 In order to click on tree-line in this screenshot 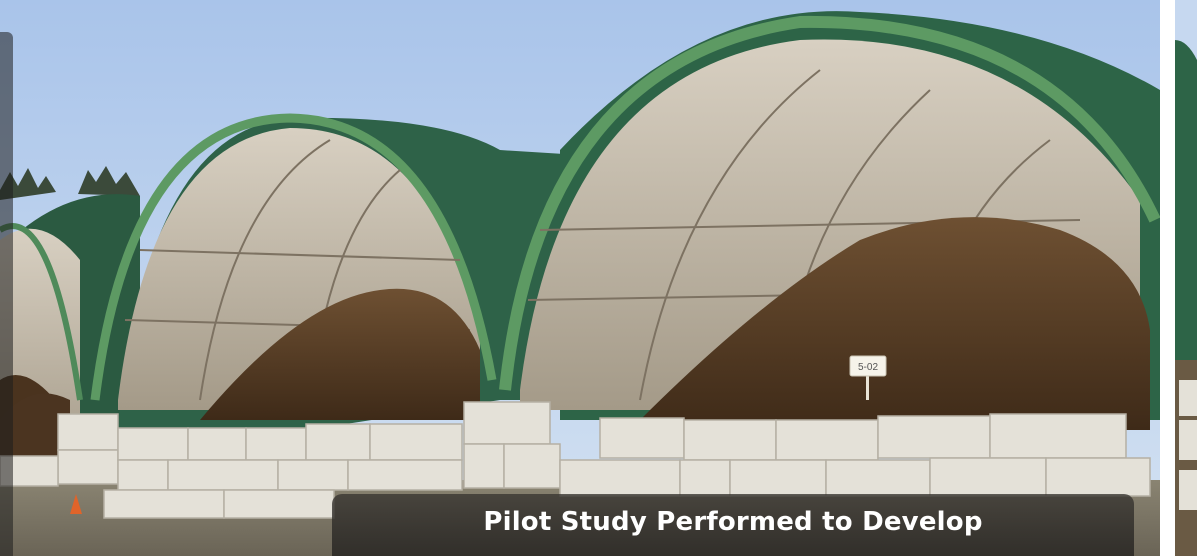, I will do `click(70, 183)`.